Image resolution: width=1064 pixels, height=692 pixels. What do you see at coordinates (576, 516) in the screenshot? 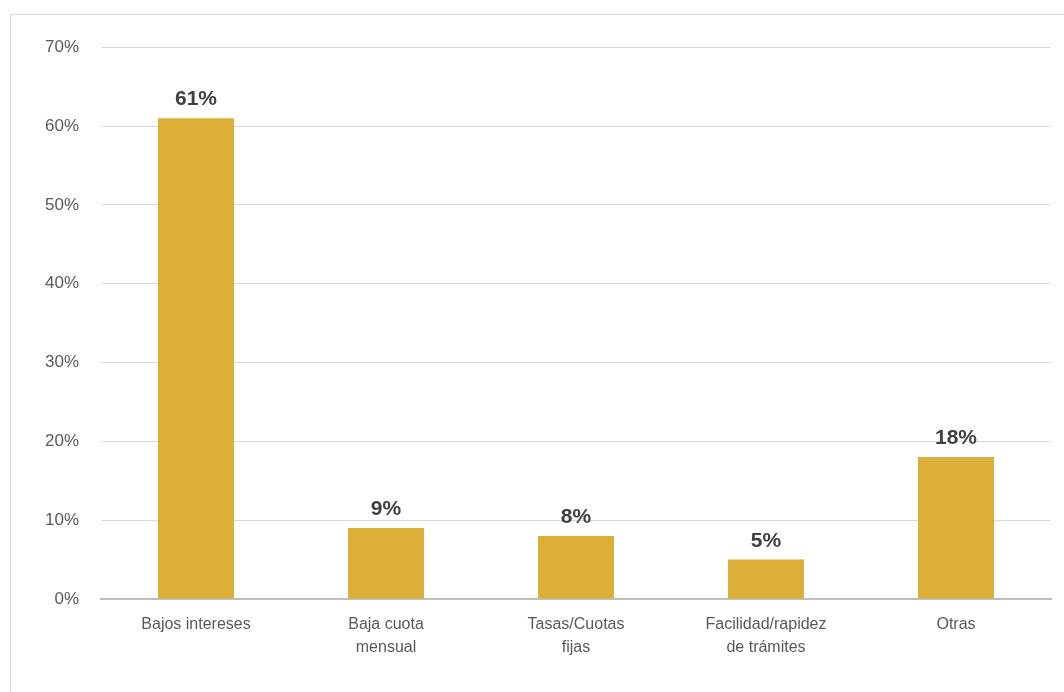
I see `data-label: 8%` at bounding box center [576, 516].